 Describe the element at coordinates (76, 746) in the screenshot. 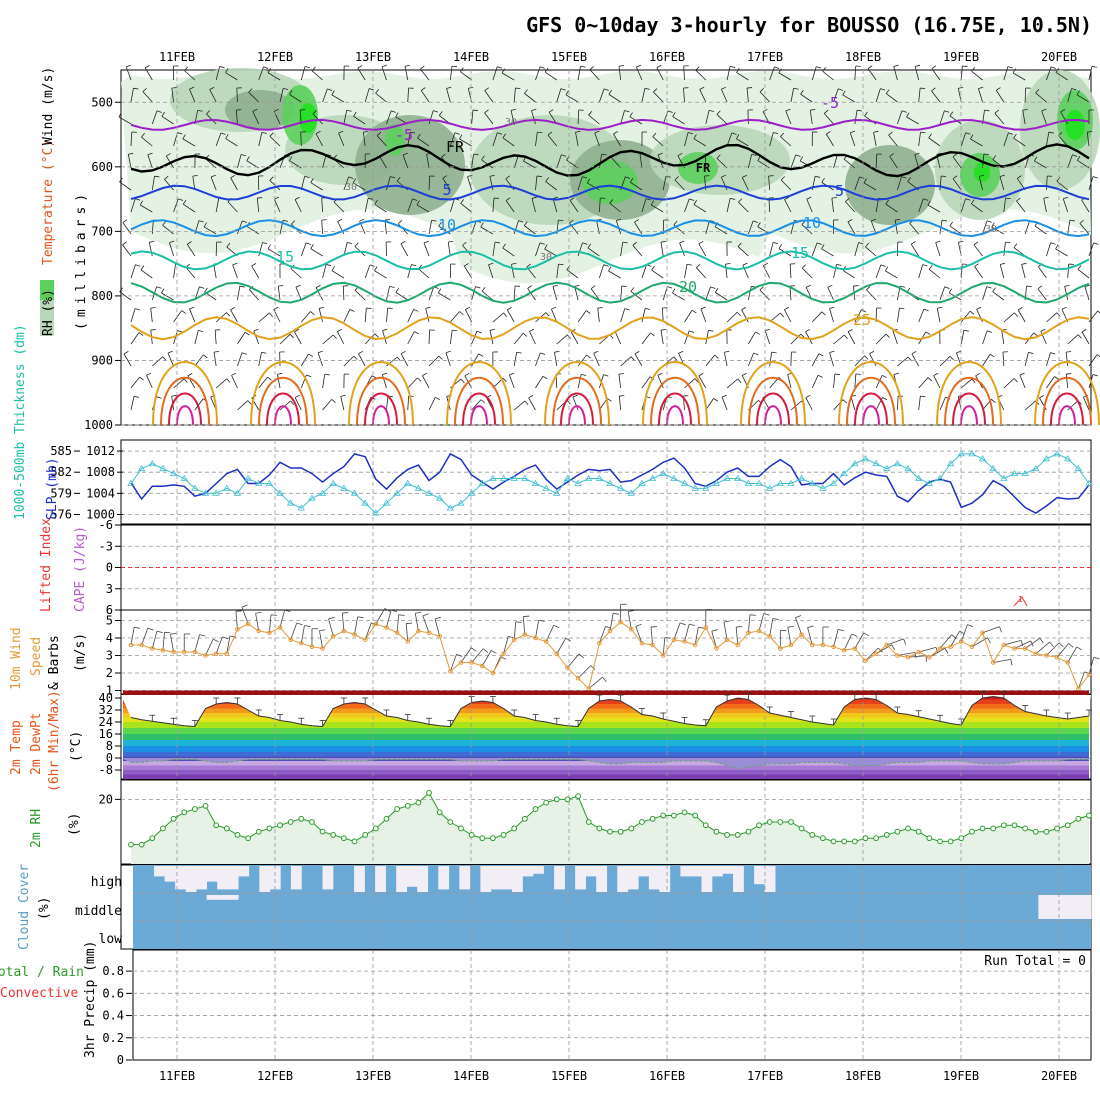

I see `temp2m-axis-label-4: (°C)` at that location.